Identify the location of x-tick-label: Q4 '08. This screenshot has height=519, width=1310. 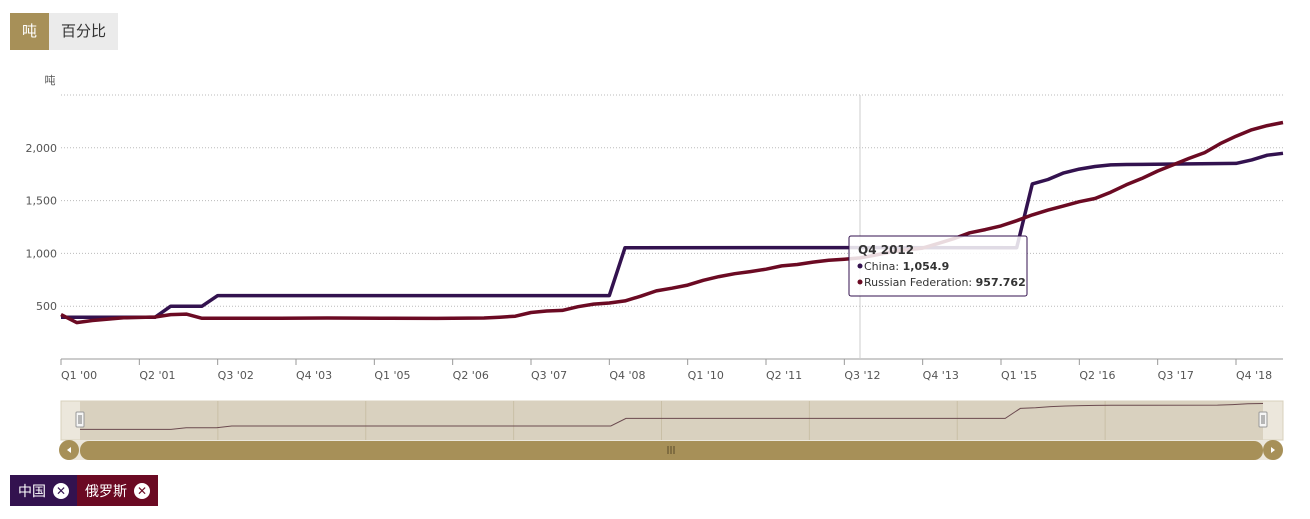
(627, 375).